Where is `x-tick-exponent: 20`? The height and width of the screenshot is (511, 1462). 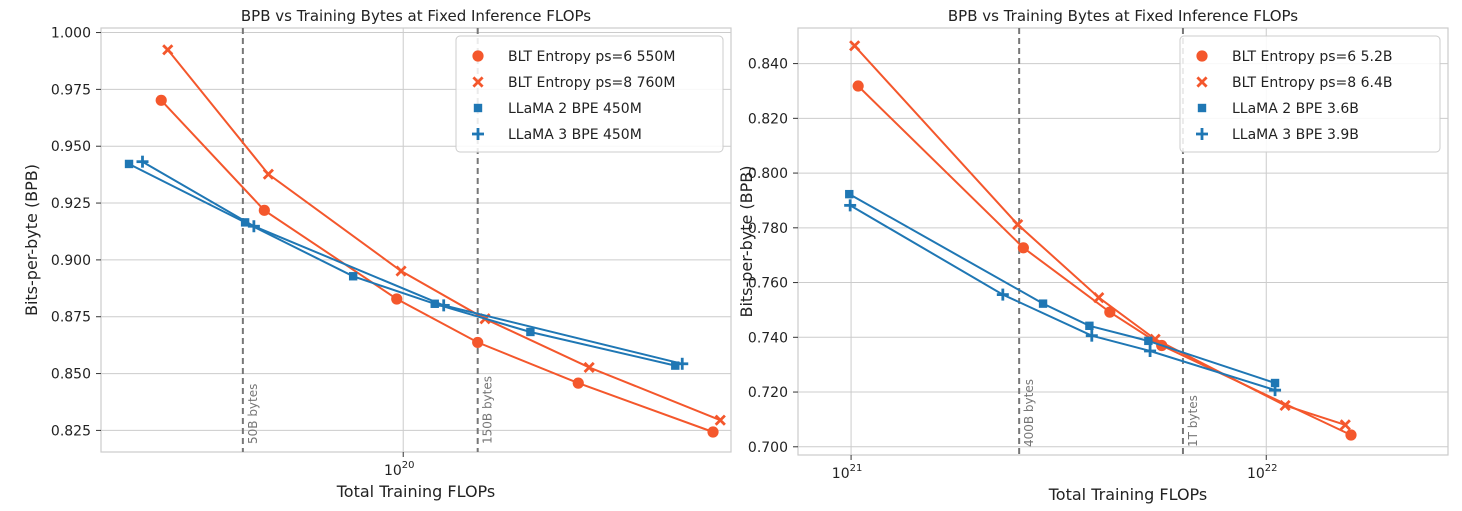
x-tick-exponent: 20 is located at coordinates (408, 465).